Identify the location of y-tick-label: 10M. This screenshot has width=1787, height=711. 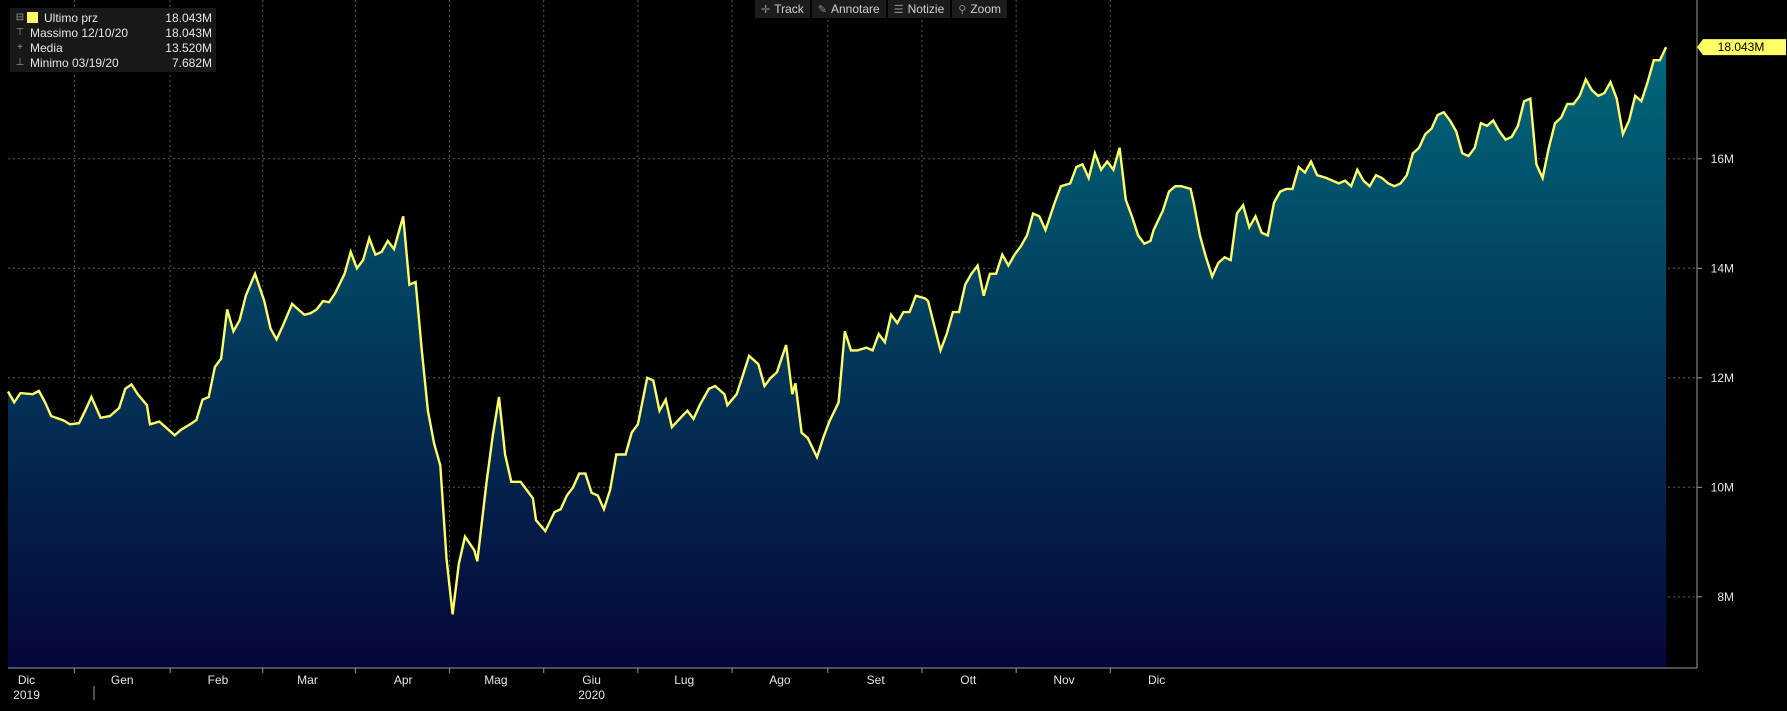
(1722, 487).